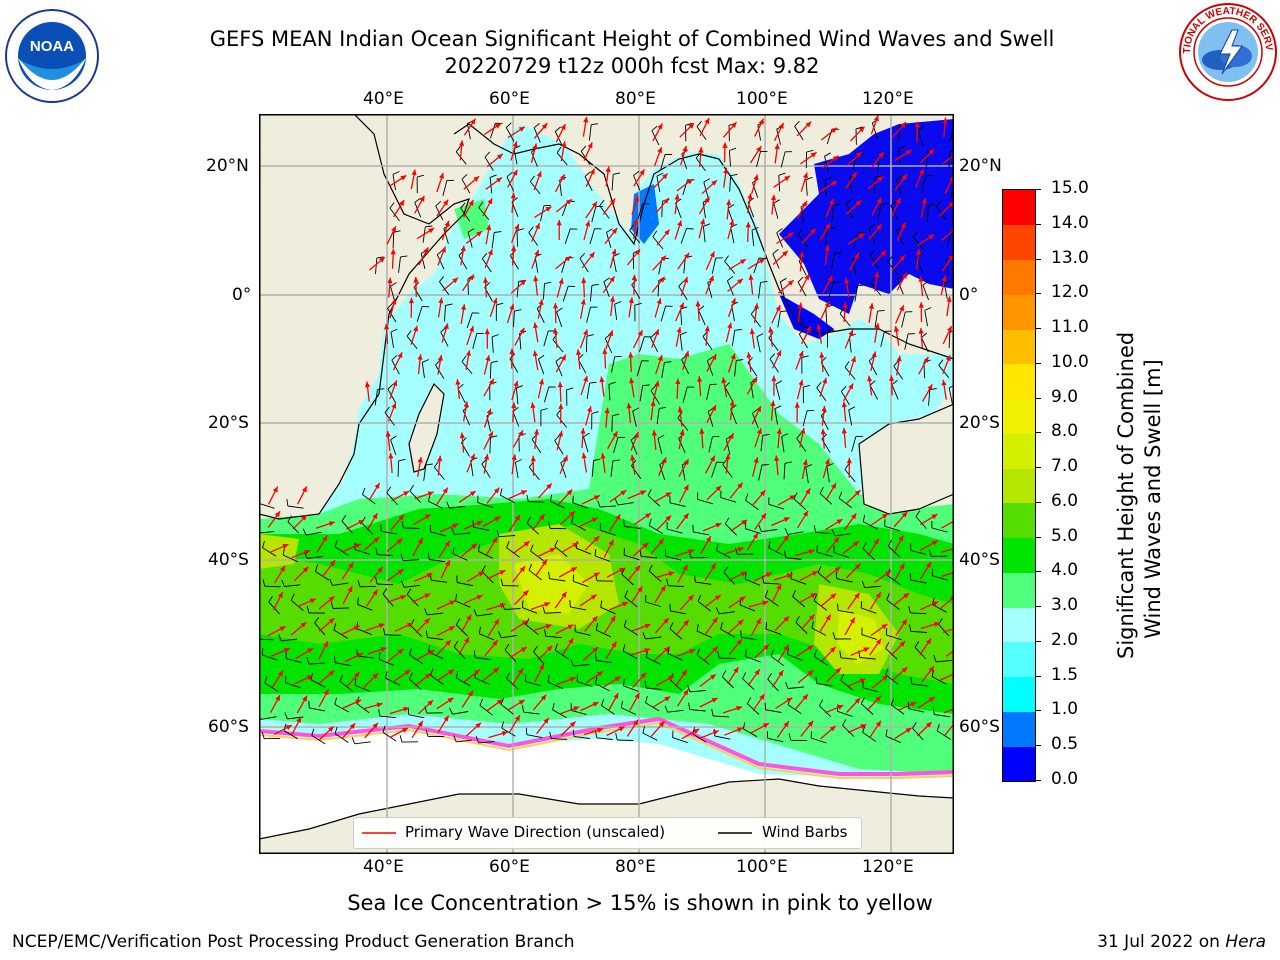 This screenshot has height=960, width=1280. I want to click on colorbar-segment, so click(1019, 486).